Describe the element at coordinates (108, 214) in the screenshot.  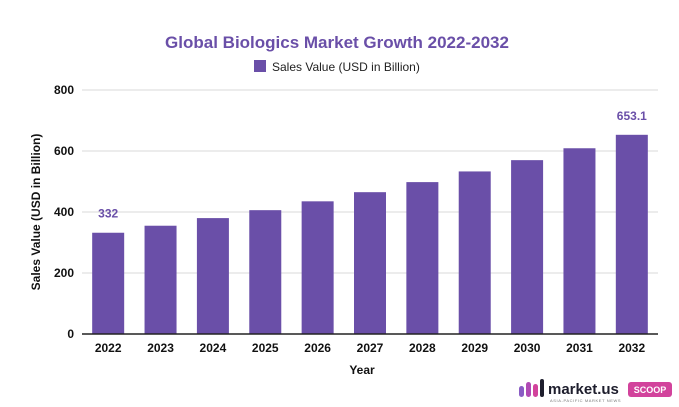
I see `data-label: 332` at that location.